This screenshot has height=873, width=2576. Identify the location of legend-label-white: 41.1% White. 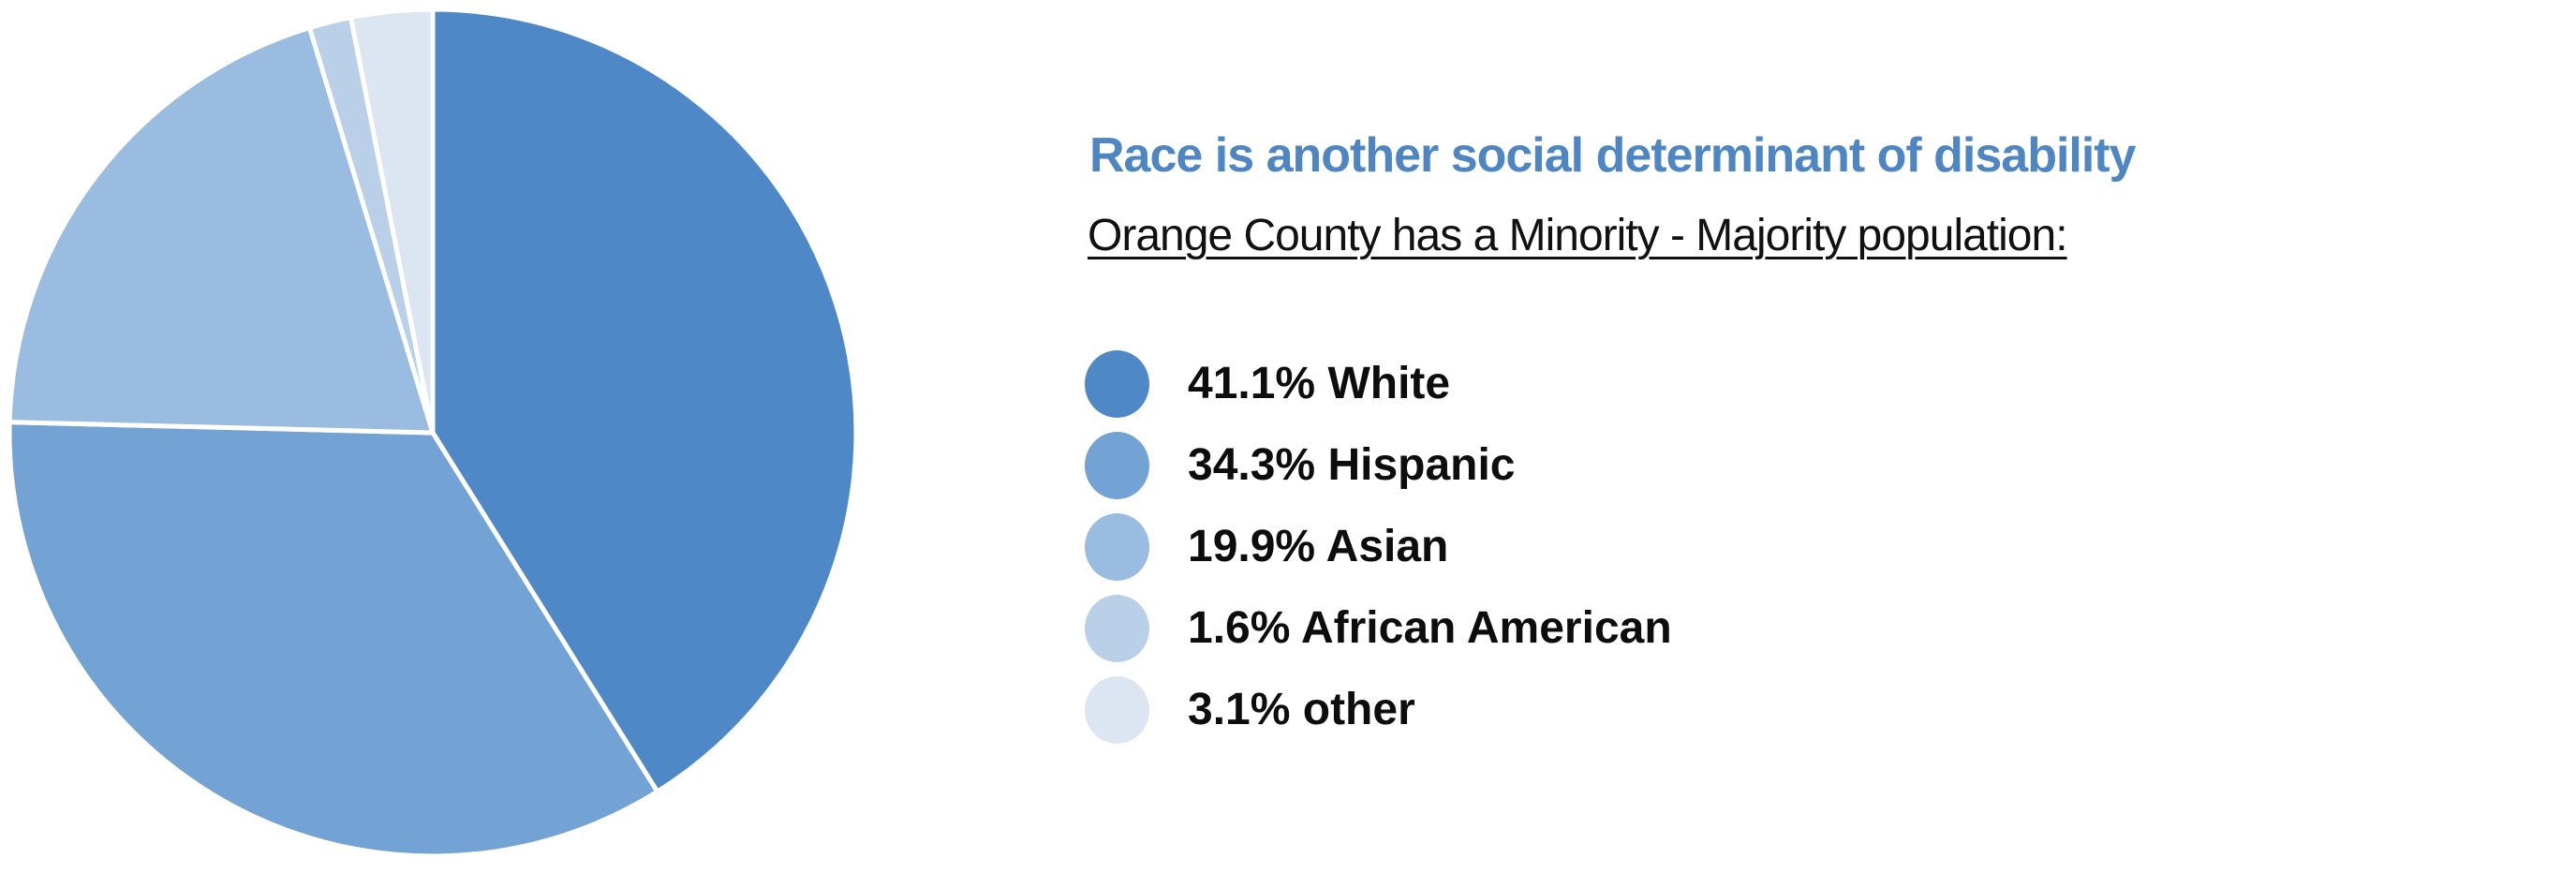
(1320, 383).